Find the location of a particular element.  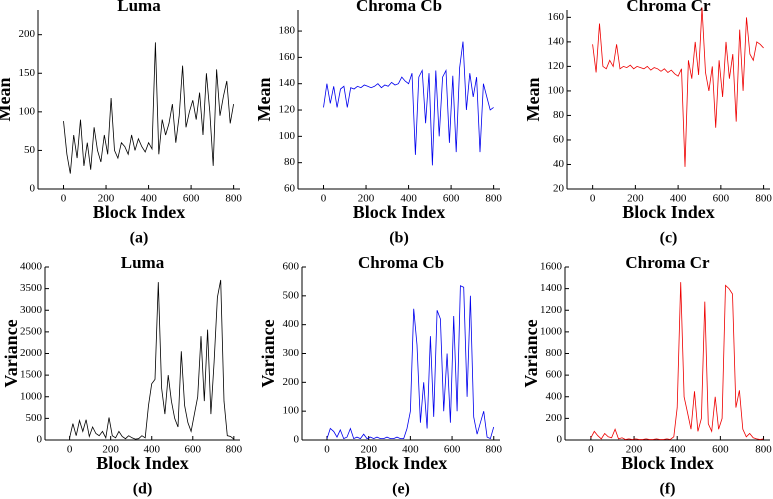

y-tick-label: 1400 is located at coordinates (551, 288).